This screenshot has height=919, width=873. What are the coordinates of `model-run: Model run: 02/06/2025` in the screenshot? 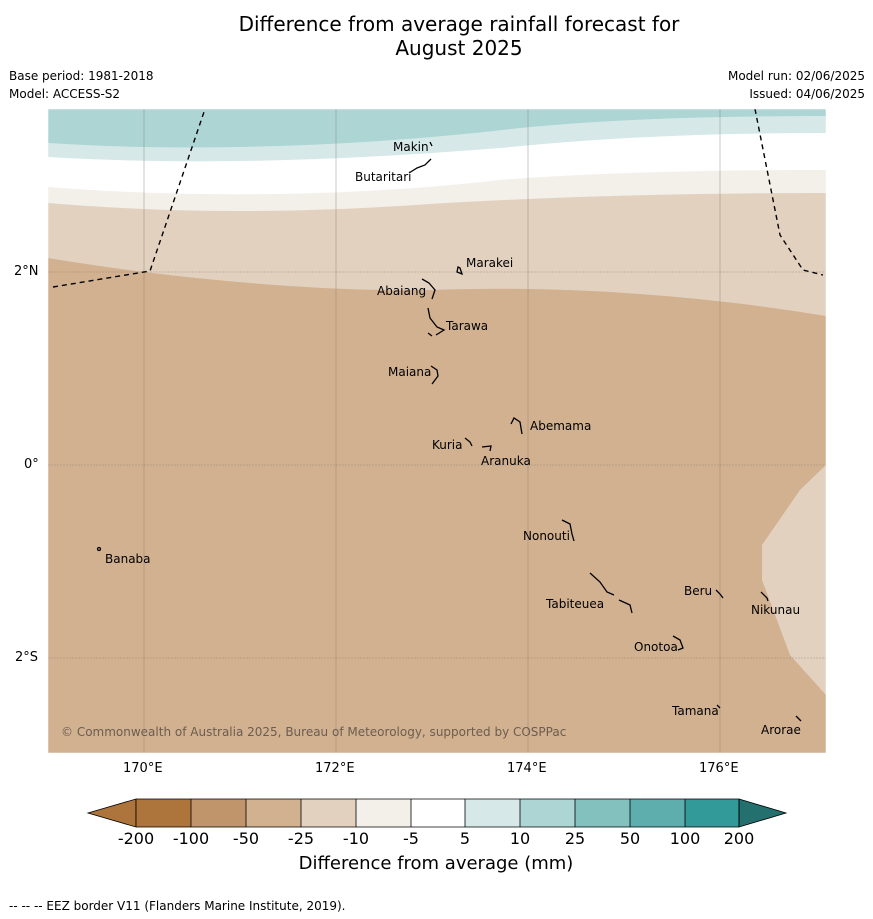 It's located at (796, 76).